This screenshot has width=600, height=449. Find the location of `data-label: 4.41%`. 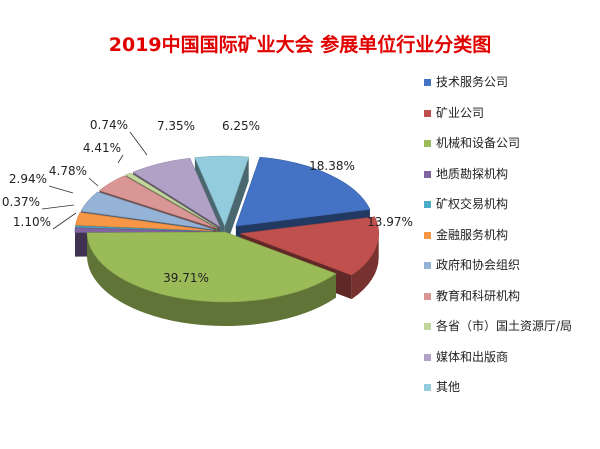

data-label: 4.41% is located at coordinates (102, 148).